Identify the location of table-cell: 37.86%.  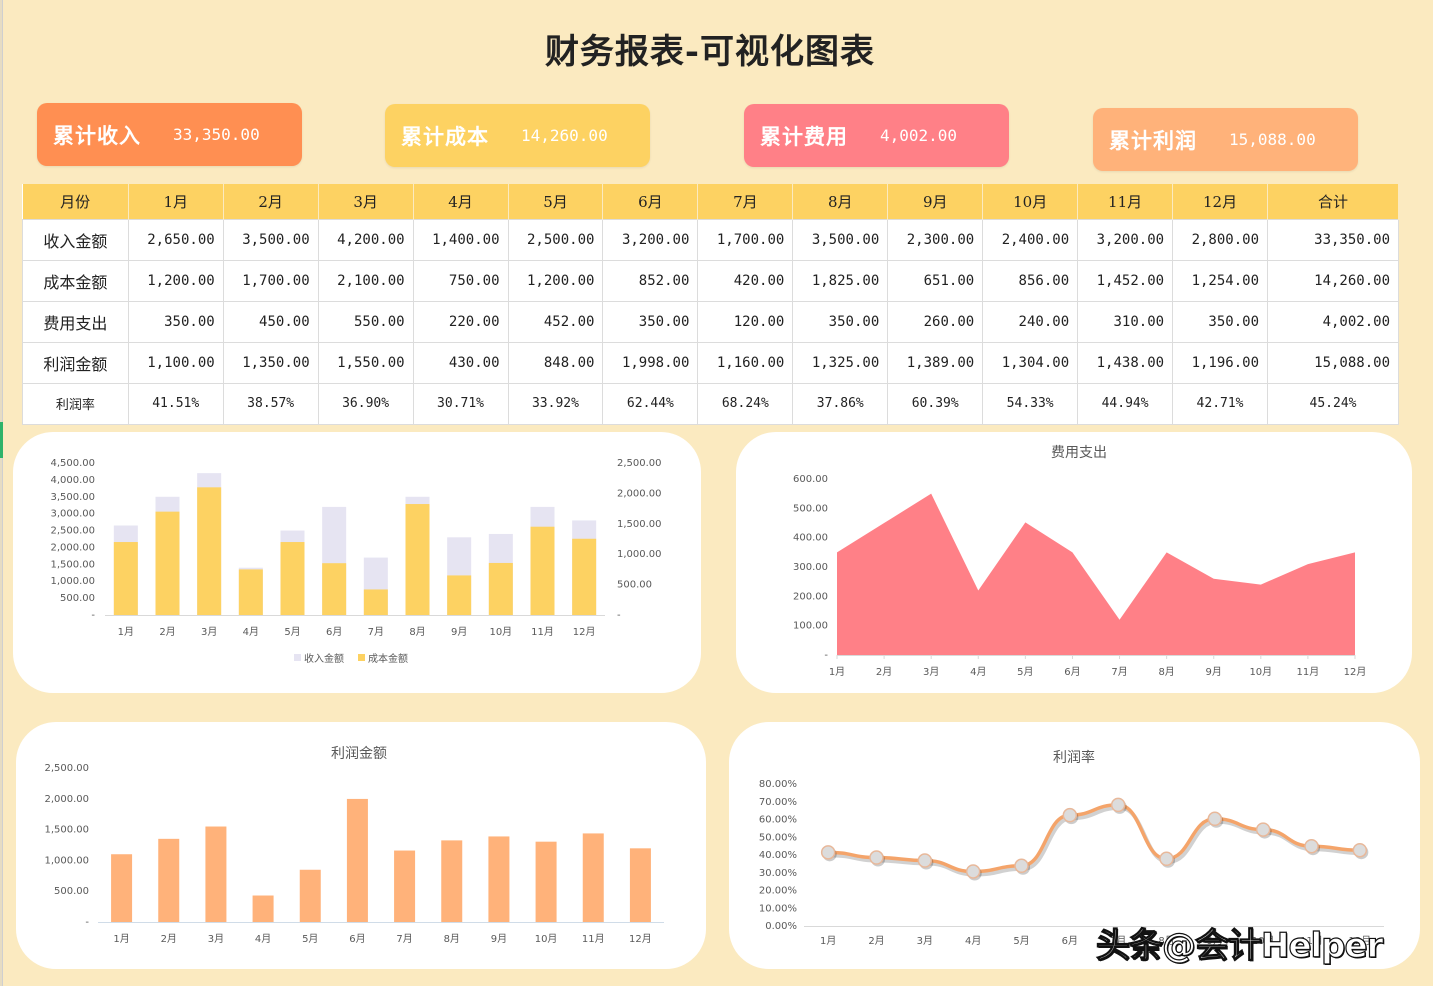
(840, 403).